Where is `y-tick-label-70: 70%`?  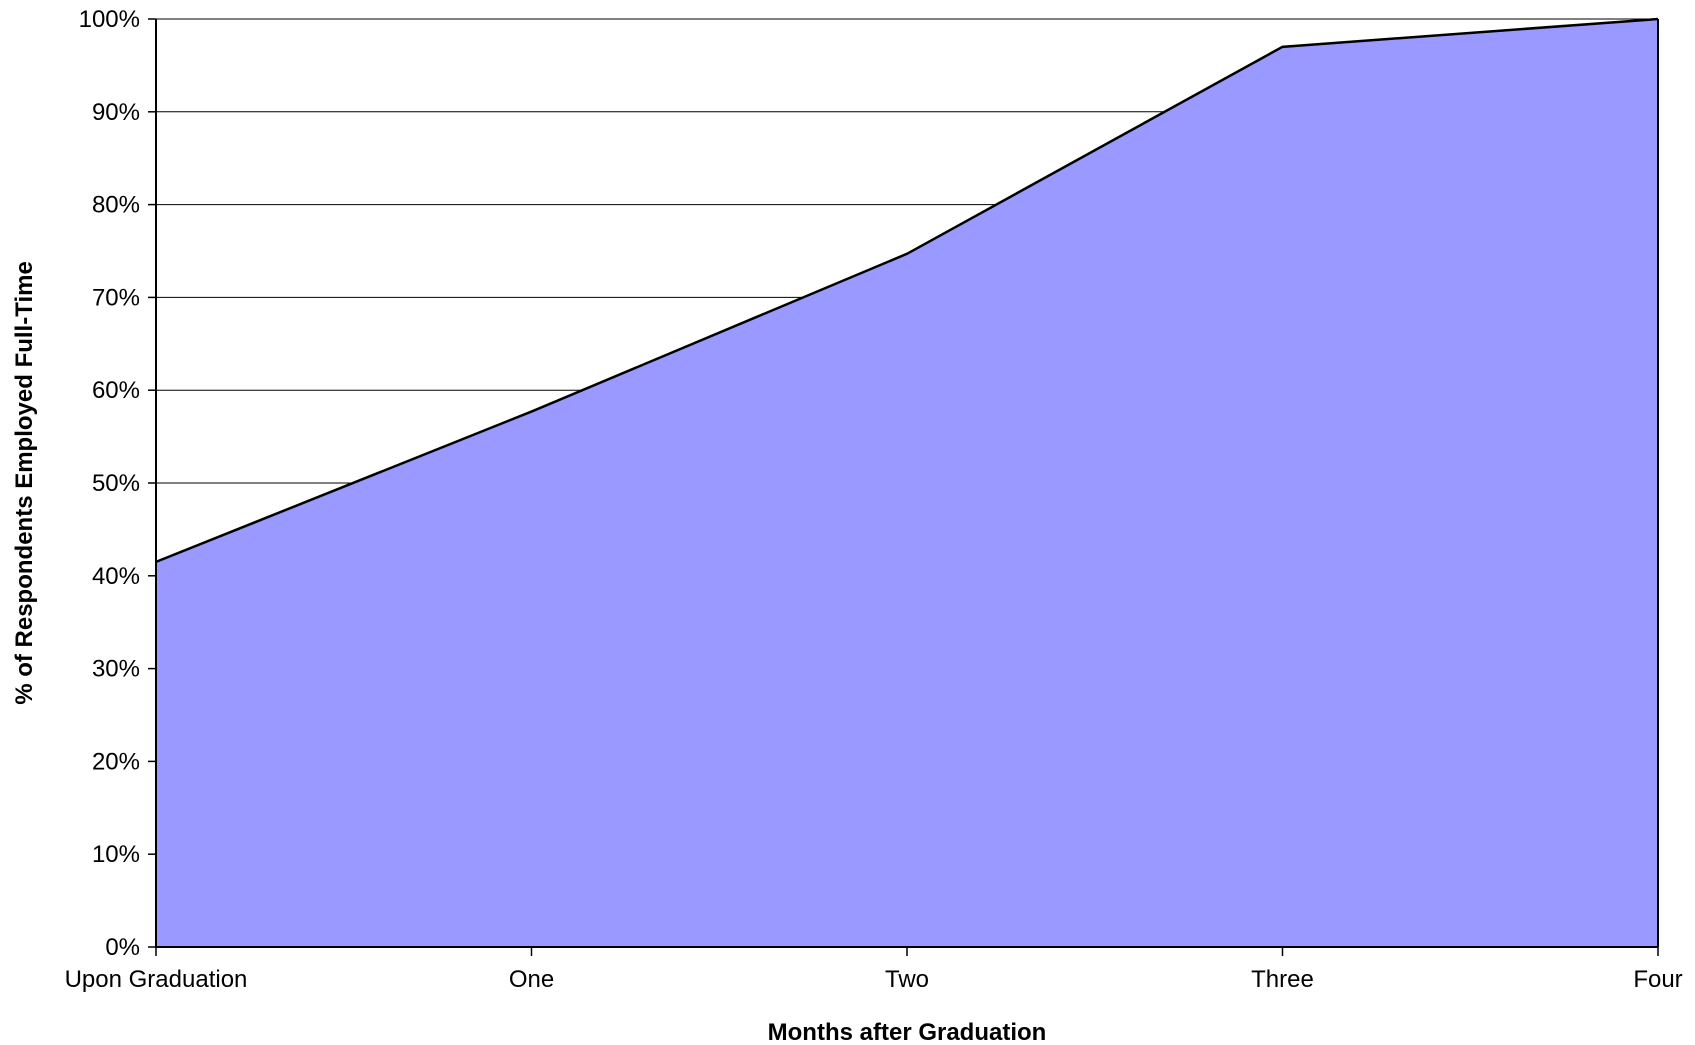 y-tick-label-70: 70% is located at coordinates (116, 297).